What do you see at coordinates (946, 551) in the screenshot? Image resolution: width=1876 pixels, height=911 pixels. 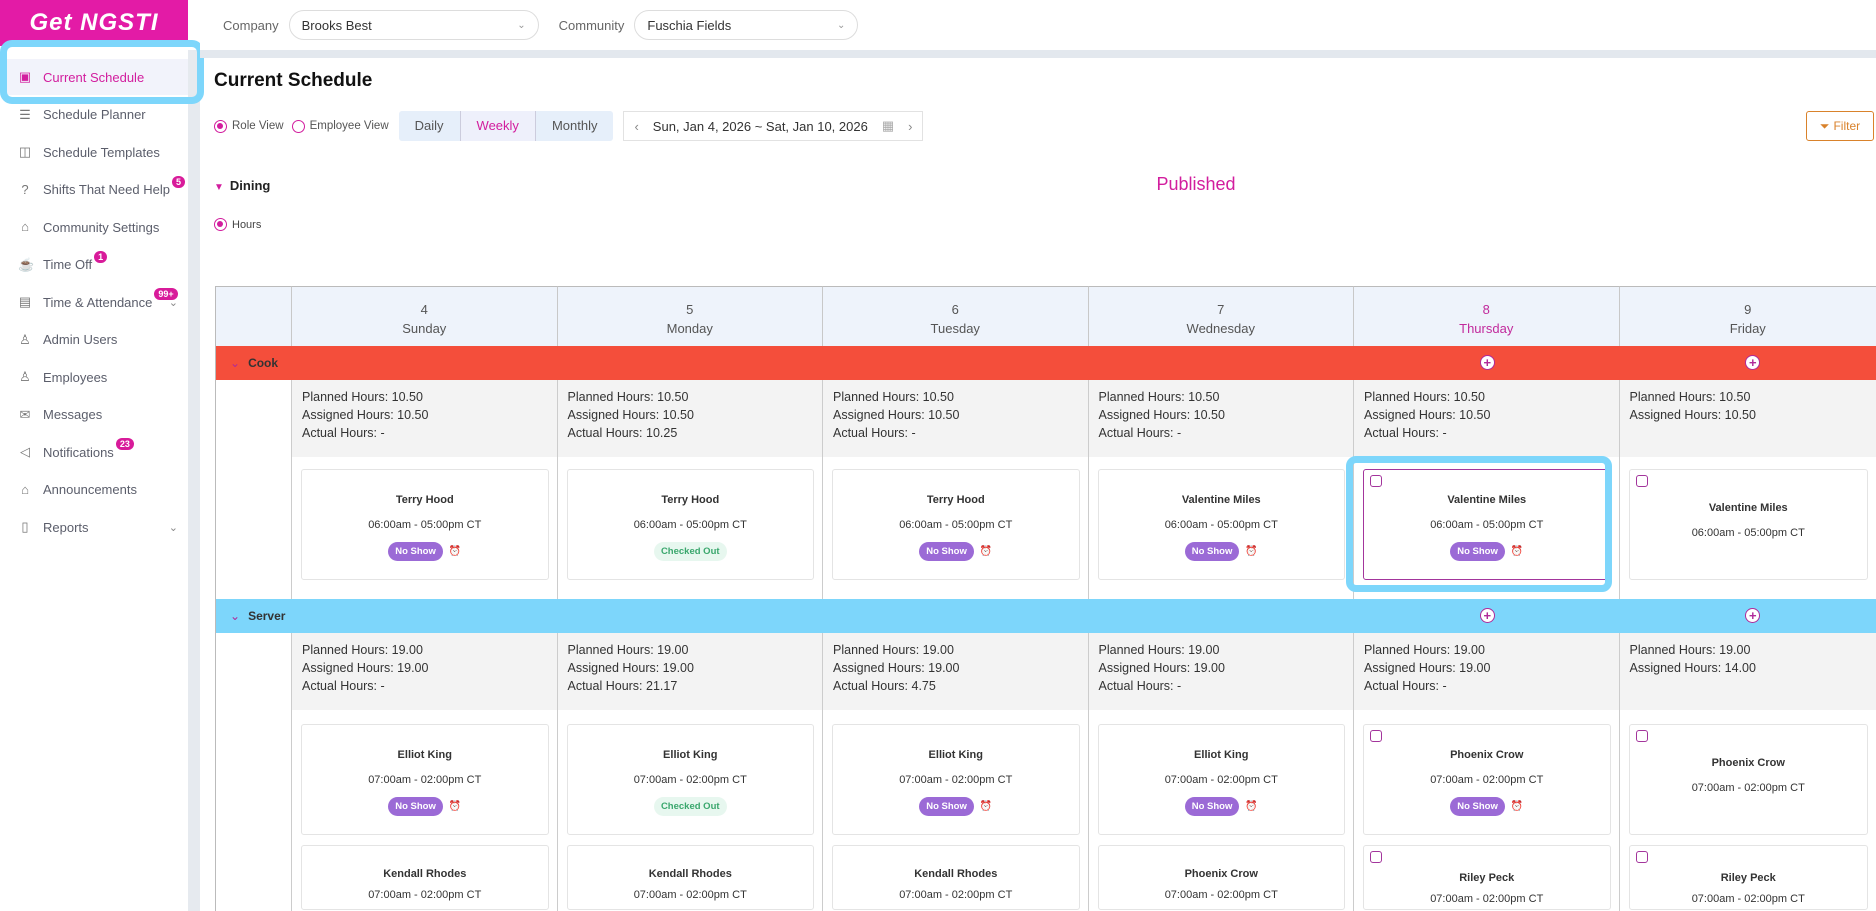 I see `status-badge: No Show` at bounding box center [946, 551].